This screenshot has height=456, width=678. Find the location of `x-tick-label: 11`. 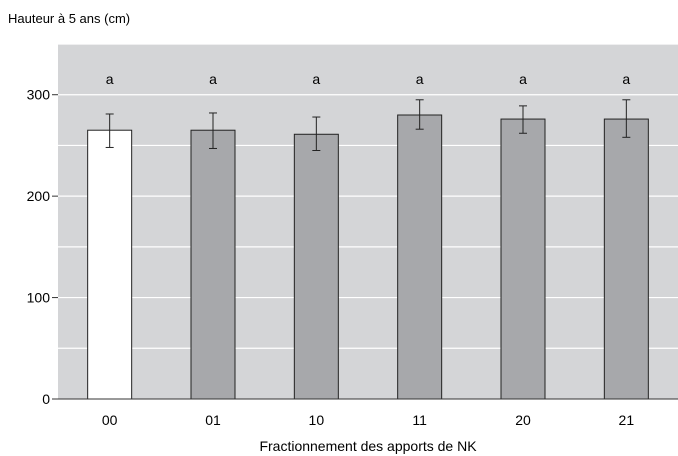

x-tick-label: 11 is located at coordinates (419, 420).